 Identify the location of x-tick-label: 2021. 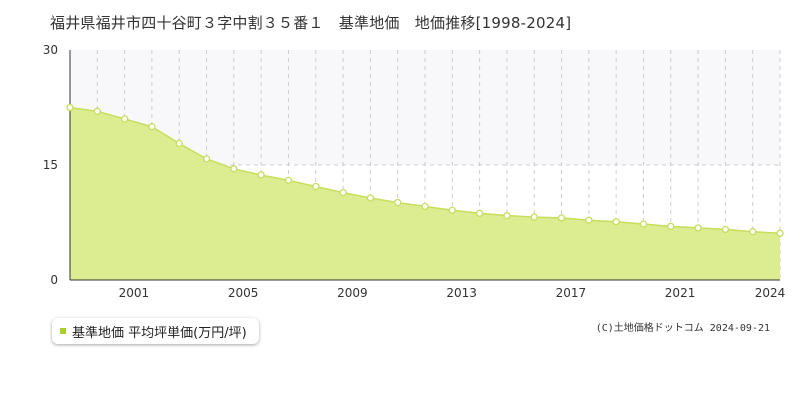
(680, 293).